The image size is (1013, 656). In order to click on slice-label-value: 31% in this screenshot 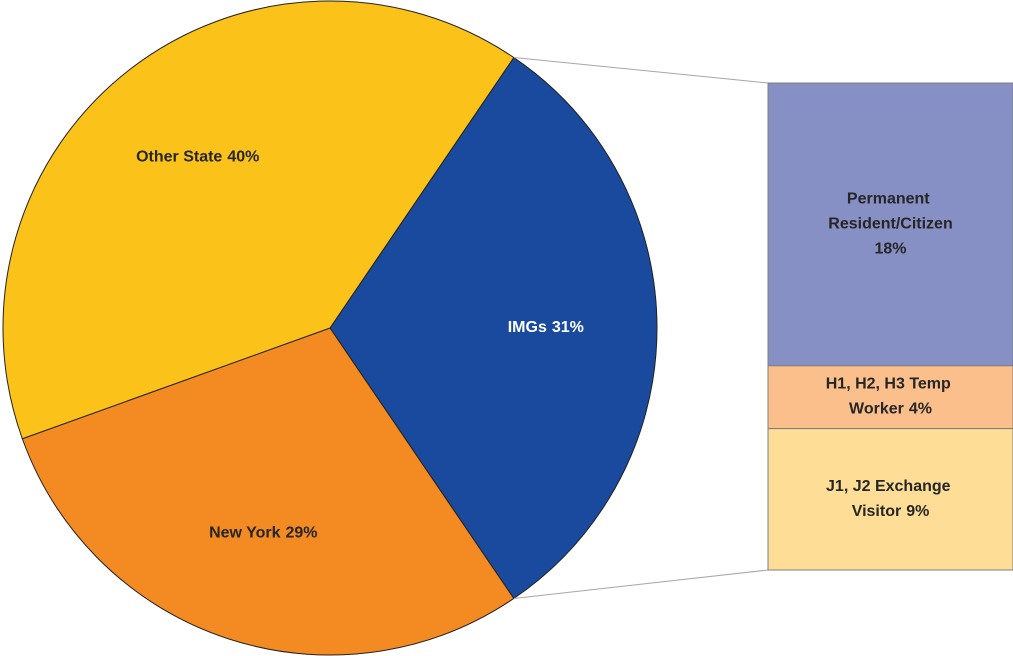, I will do `click(568, 327)`.